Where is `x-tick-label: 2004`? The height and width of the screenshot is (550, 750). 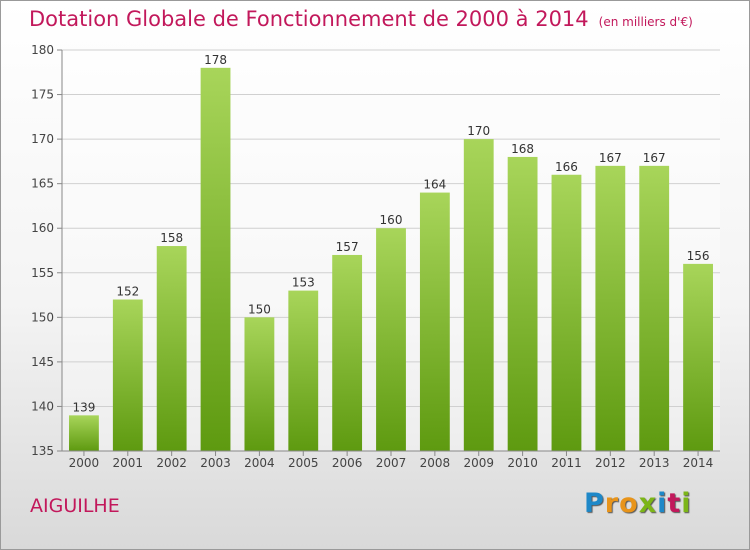
x-tick-label: 2004 is located at coordinates (259, 463).